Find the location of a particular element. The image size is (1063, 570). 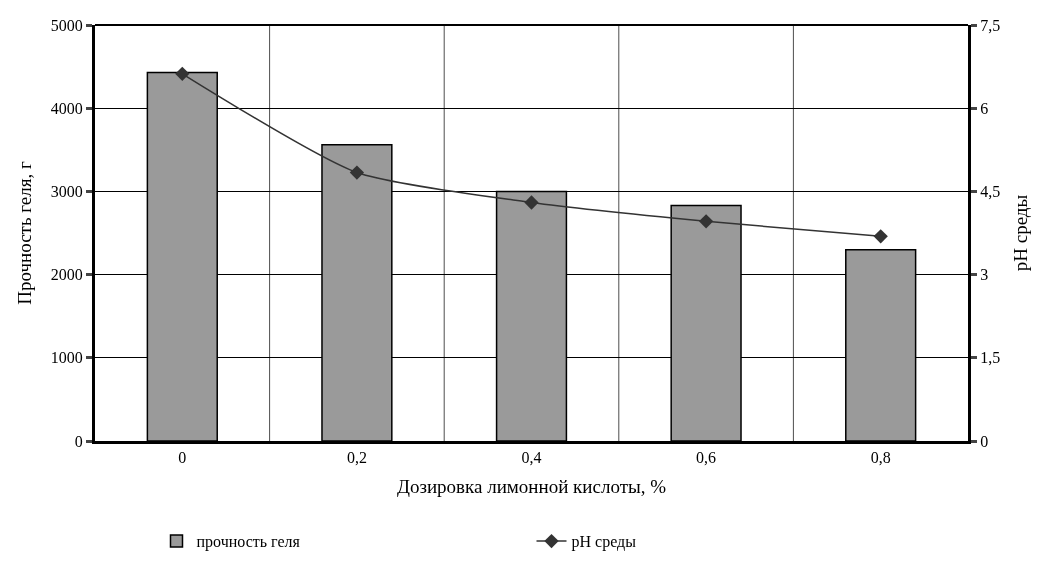

y-axis-title: Прочность геля, г is located at coordinates (24, 233).